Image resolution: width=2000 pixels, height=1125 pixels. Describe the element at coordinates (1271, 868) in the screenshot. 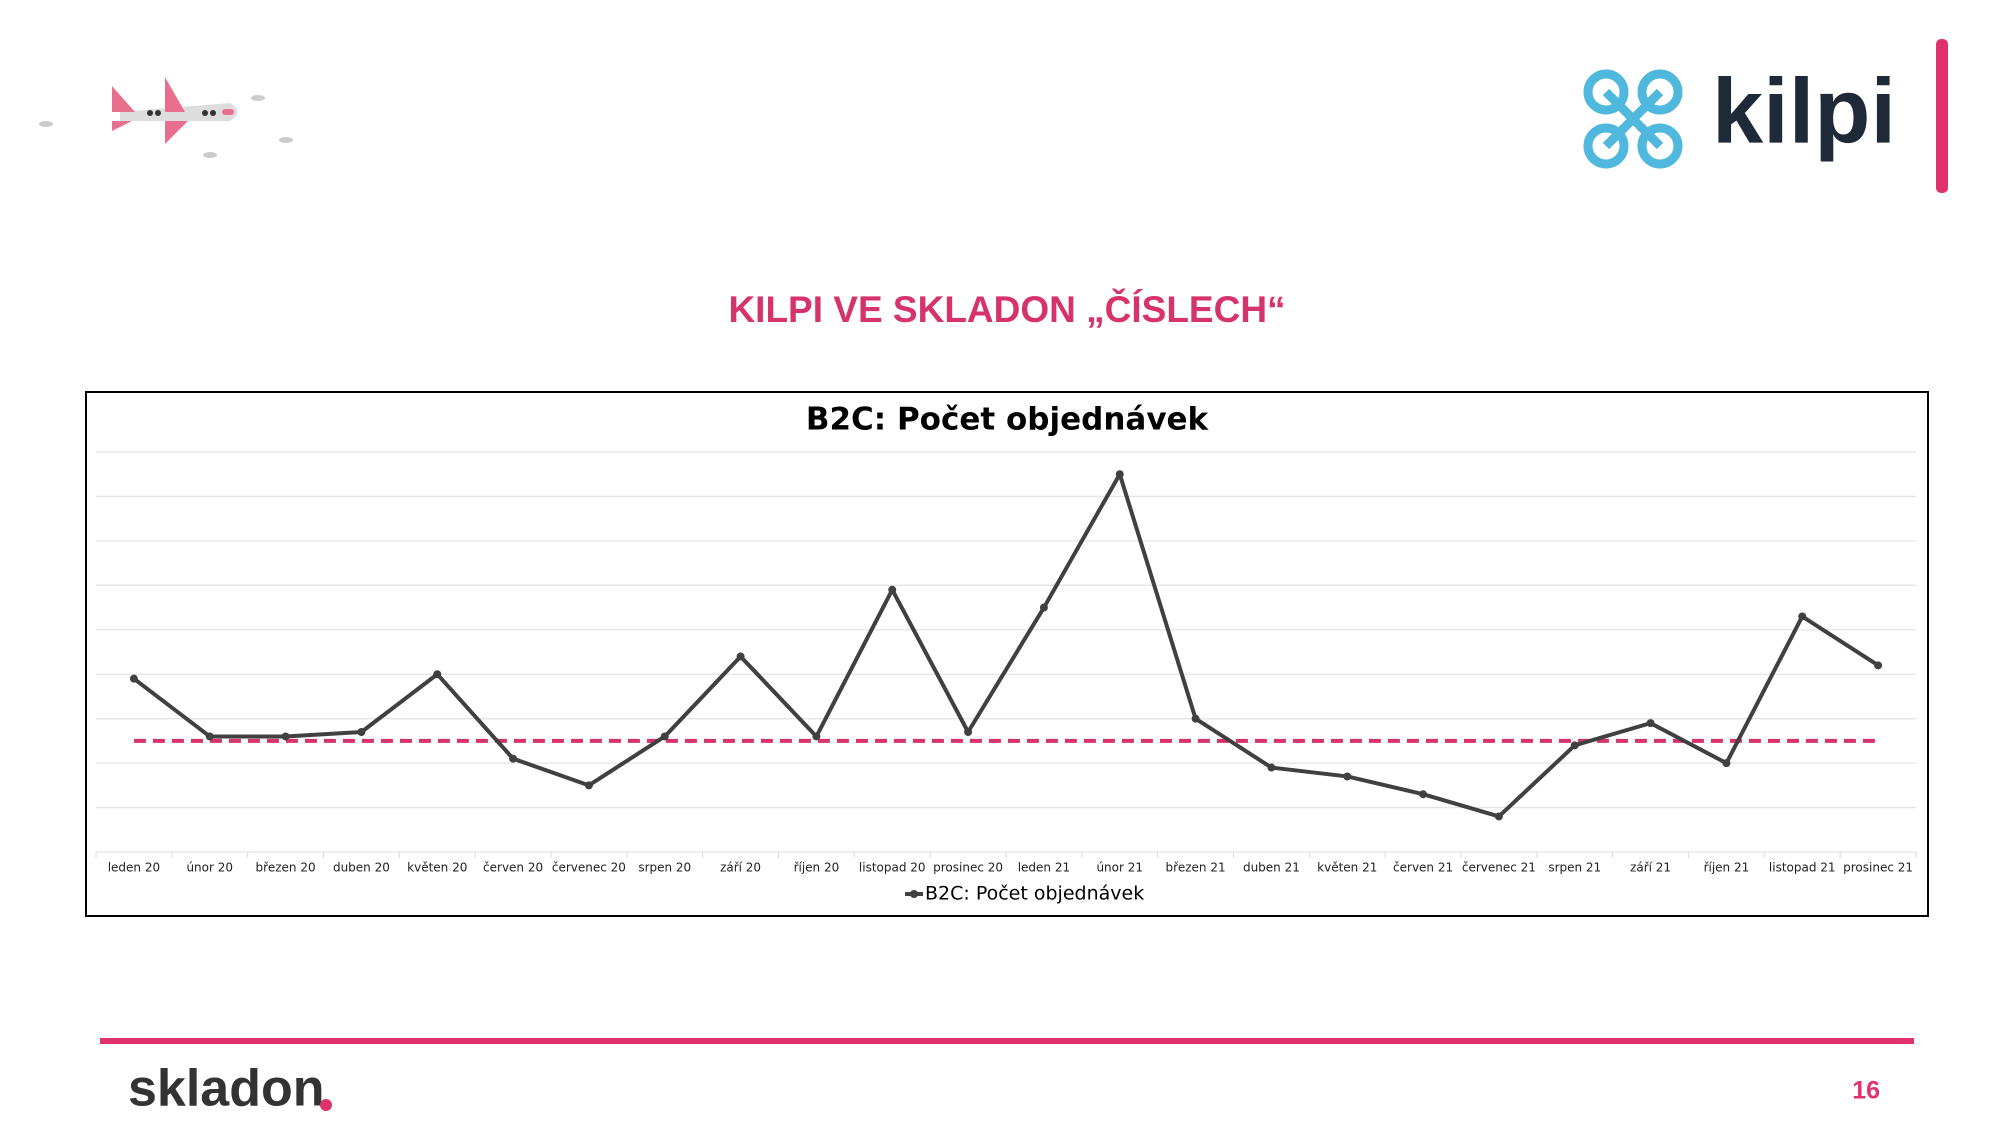

I see `x-tick-label: duben 21` at that location.